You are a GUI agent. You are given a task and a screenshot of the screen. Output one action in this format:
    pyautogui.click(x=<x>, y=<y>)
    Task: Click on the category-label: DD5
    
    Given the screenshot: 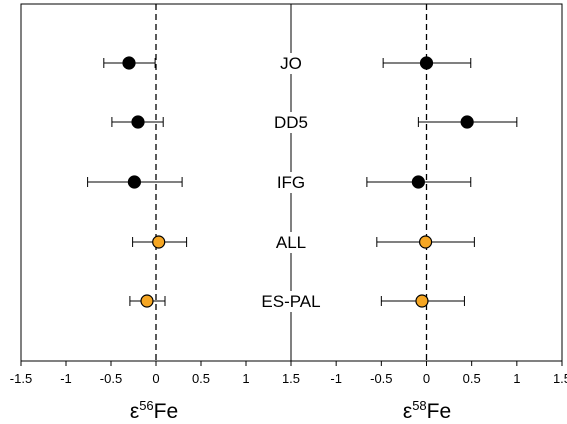 What is the action you would take?
    pyautogui.click(x=291, y=122)
    